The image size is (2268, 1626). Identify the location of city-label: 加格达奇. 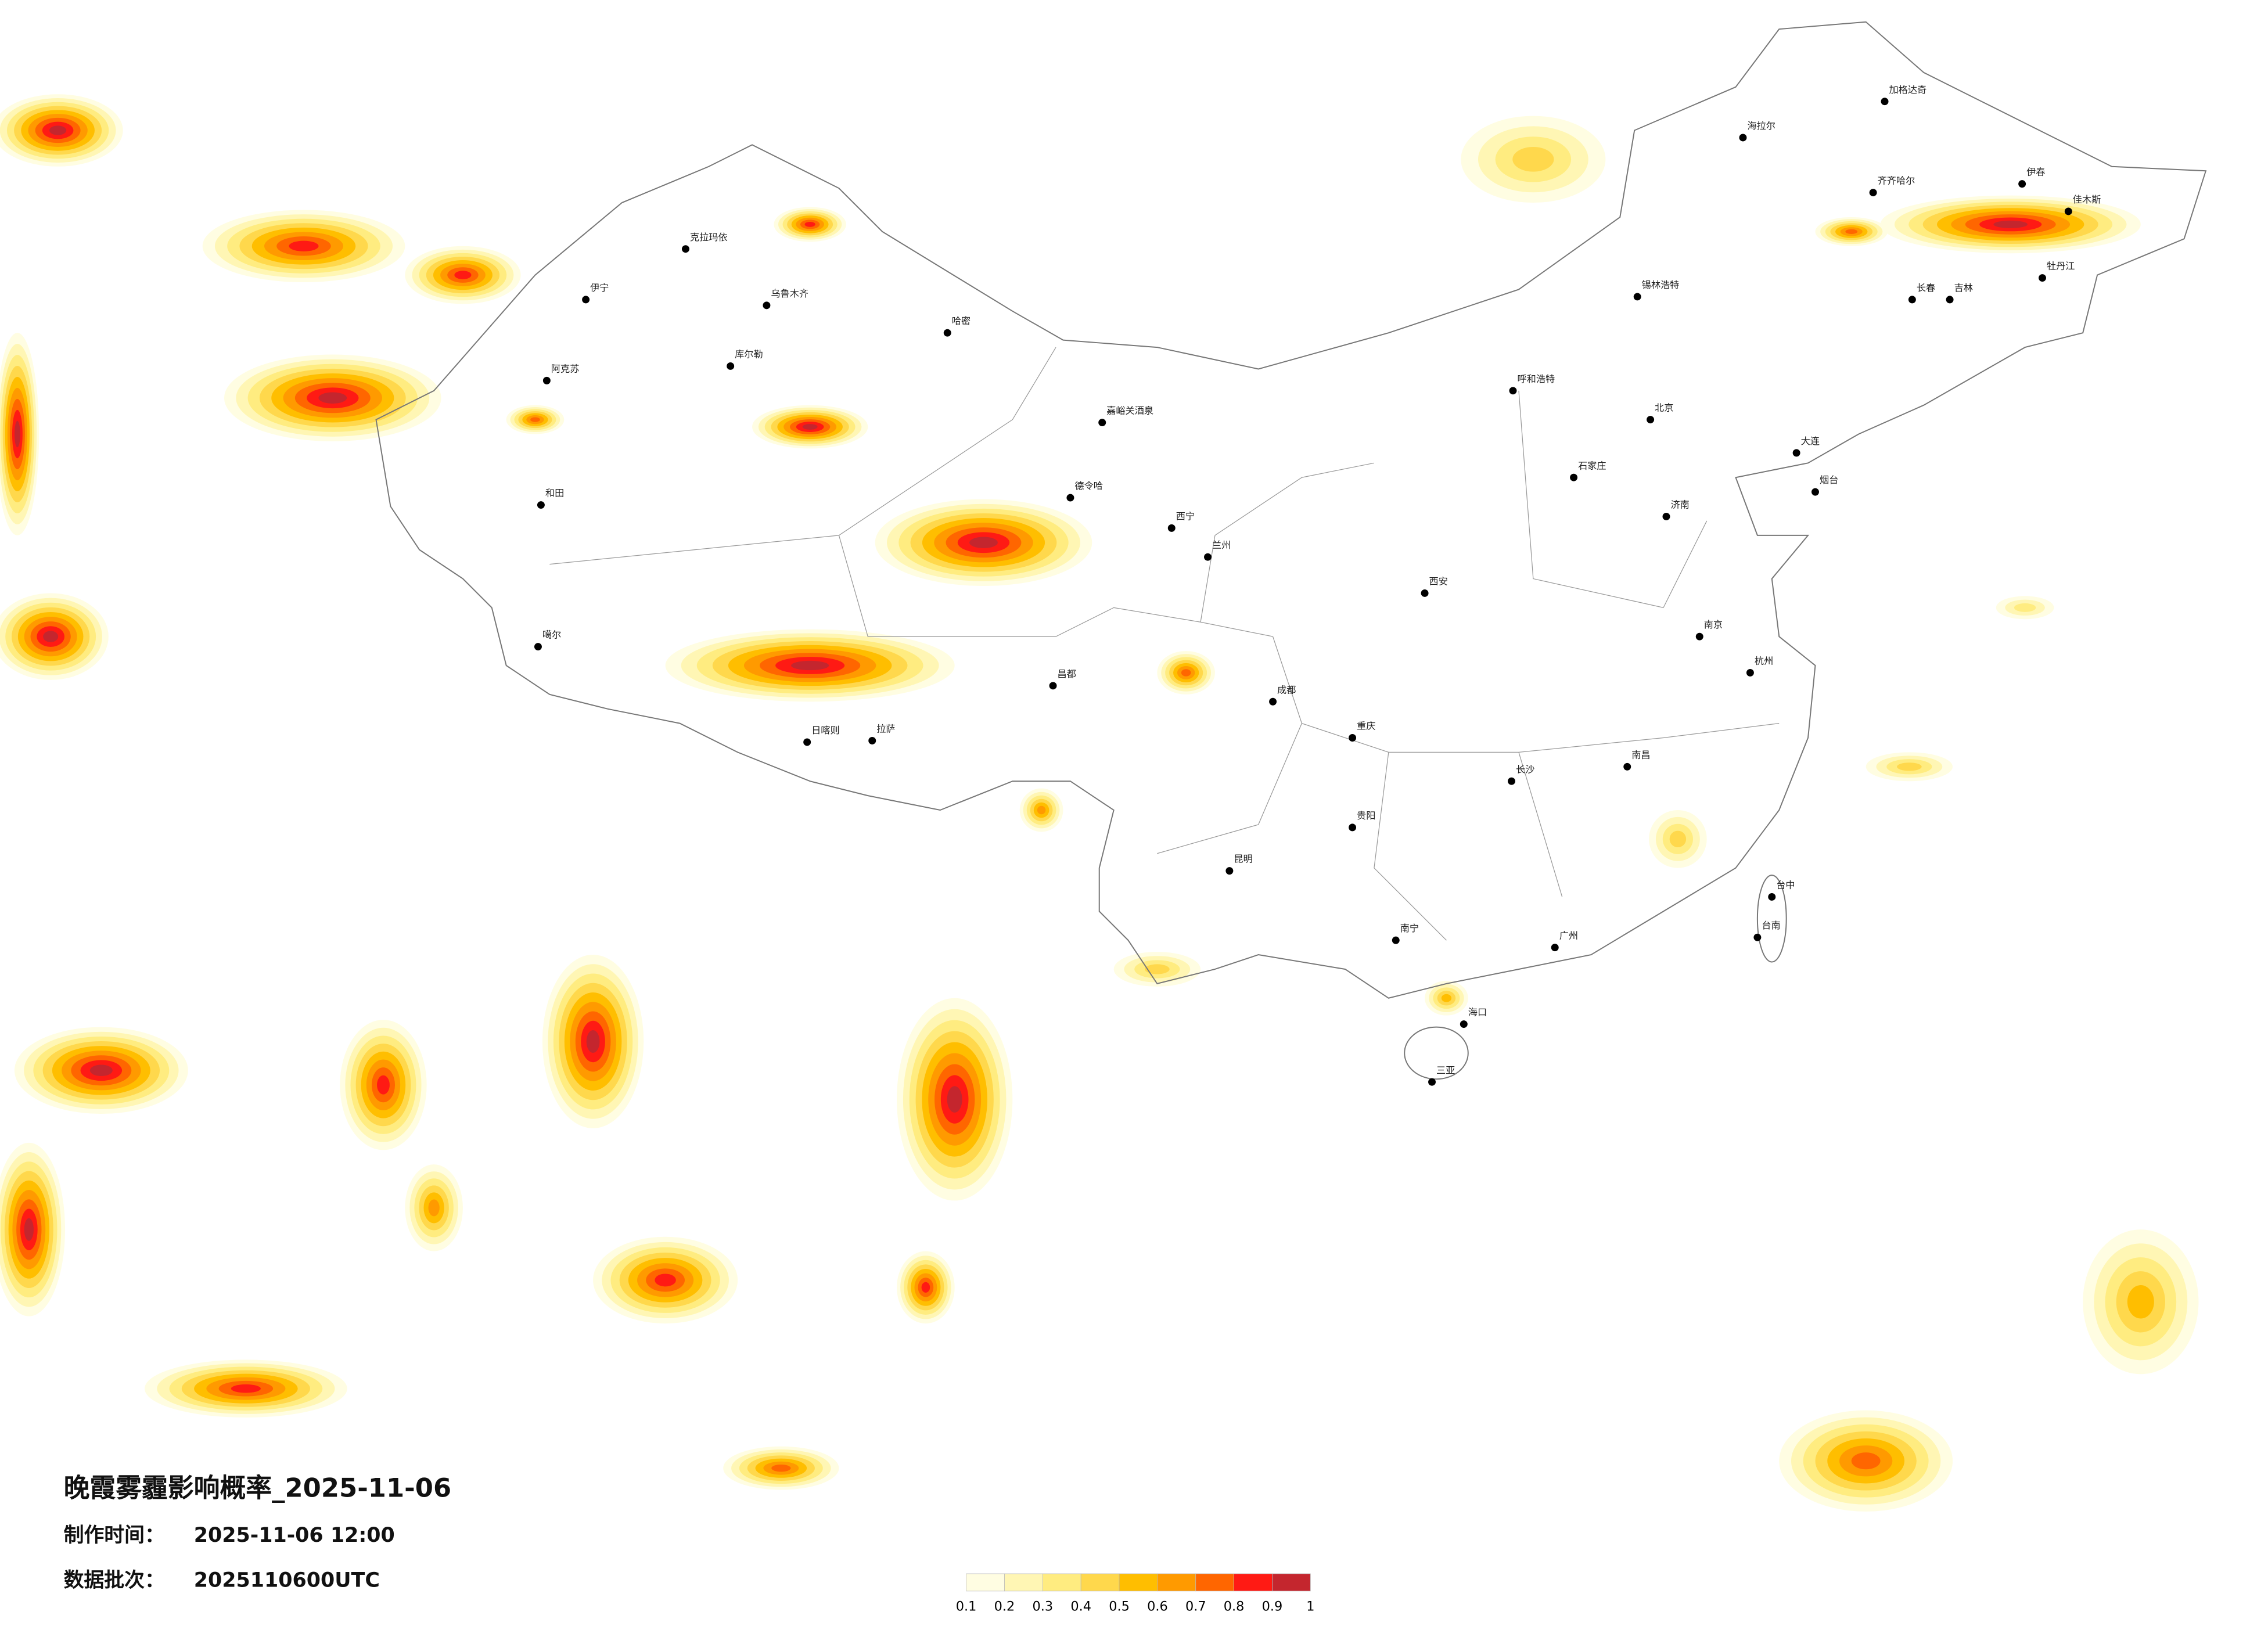
(1908, 89).